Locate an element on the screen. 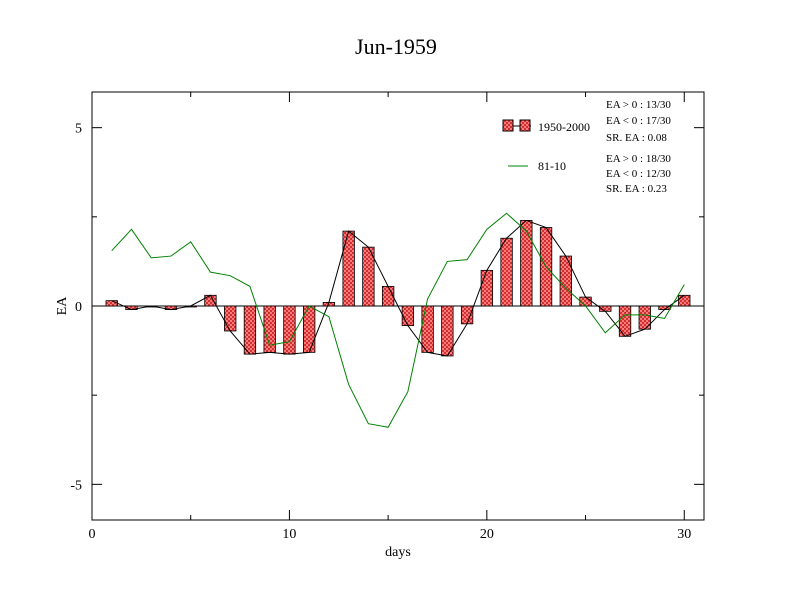  legend: 1950-2000 81-10 is located at coordinates (546, 146).